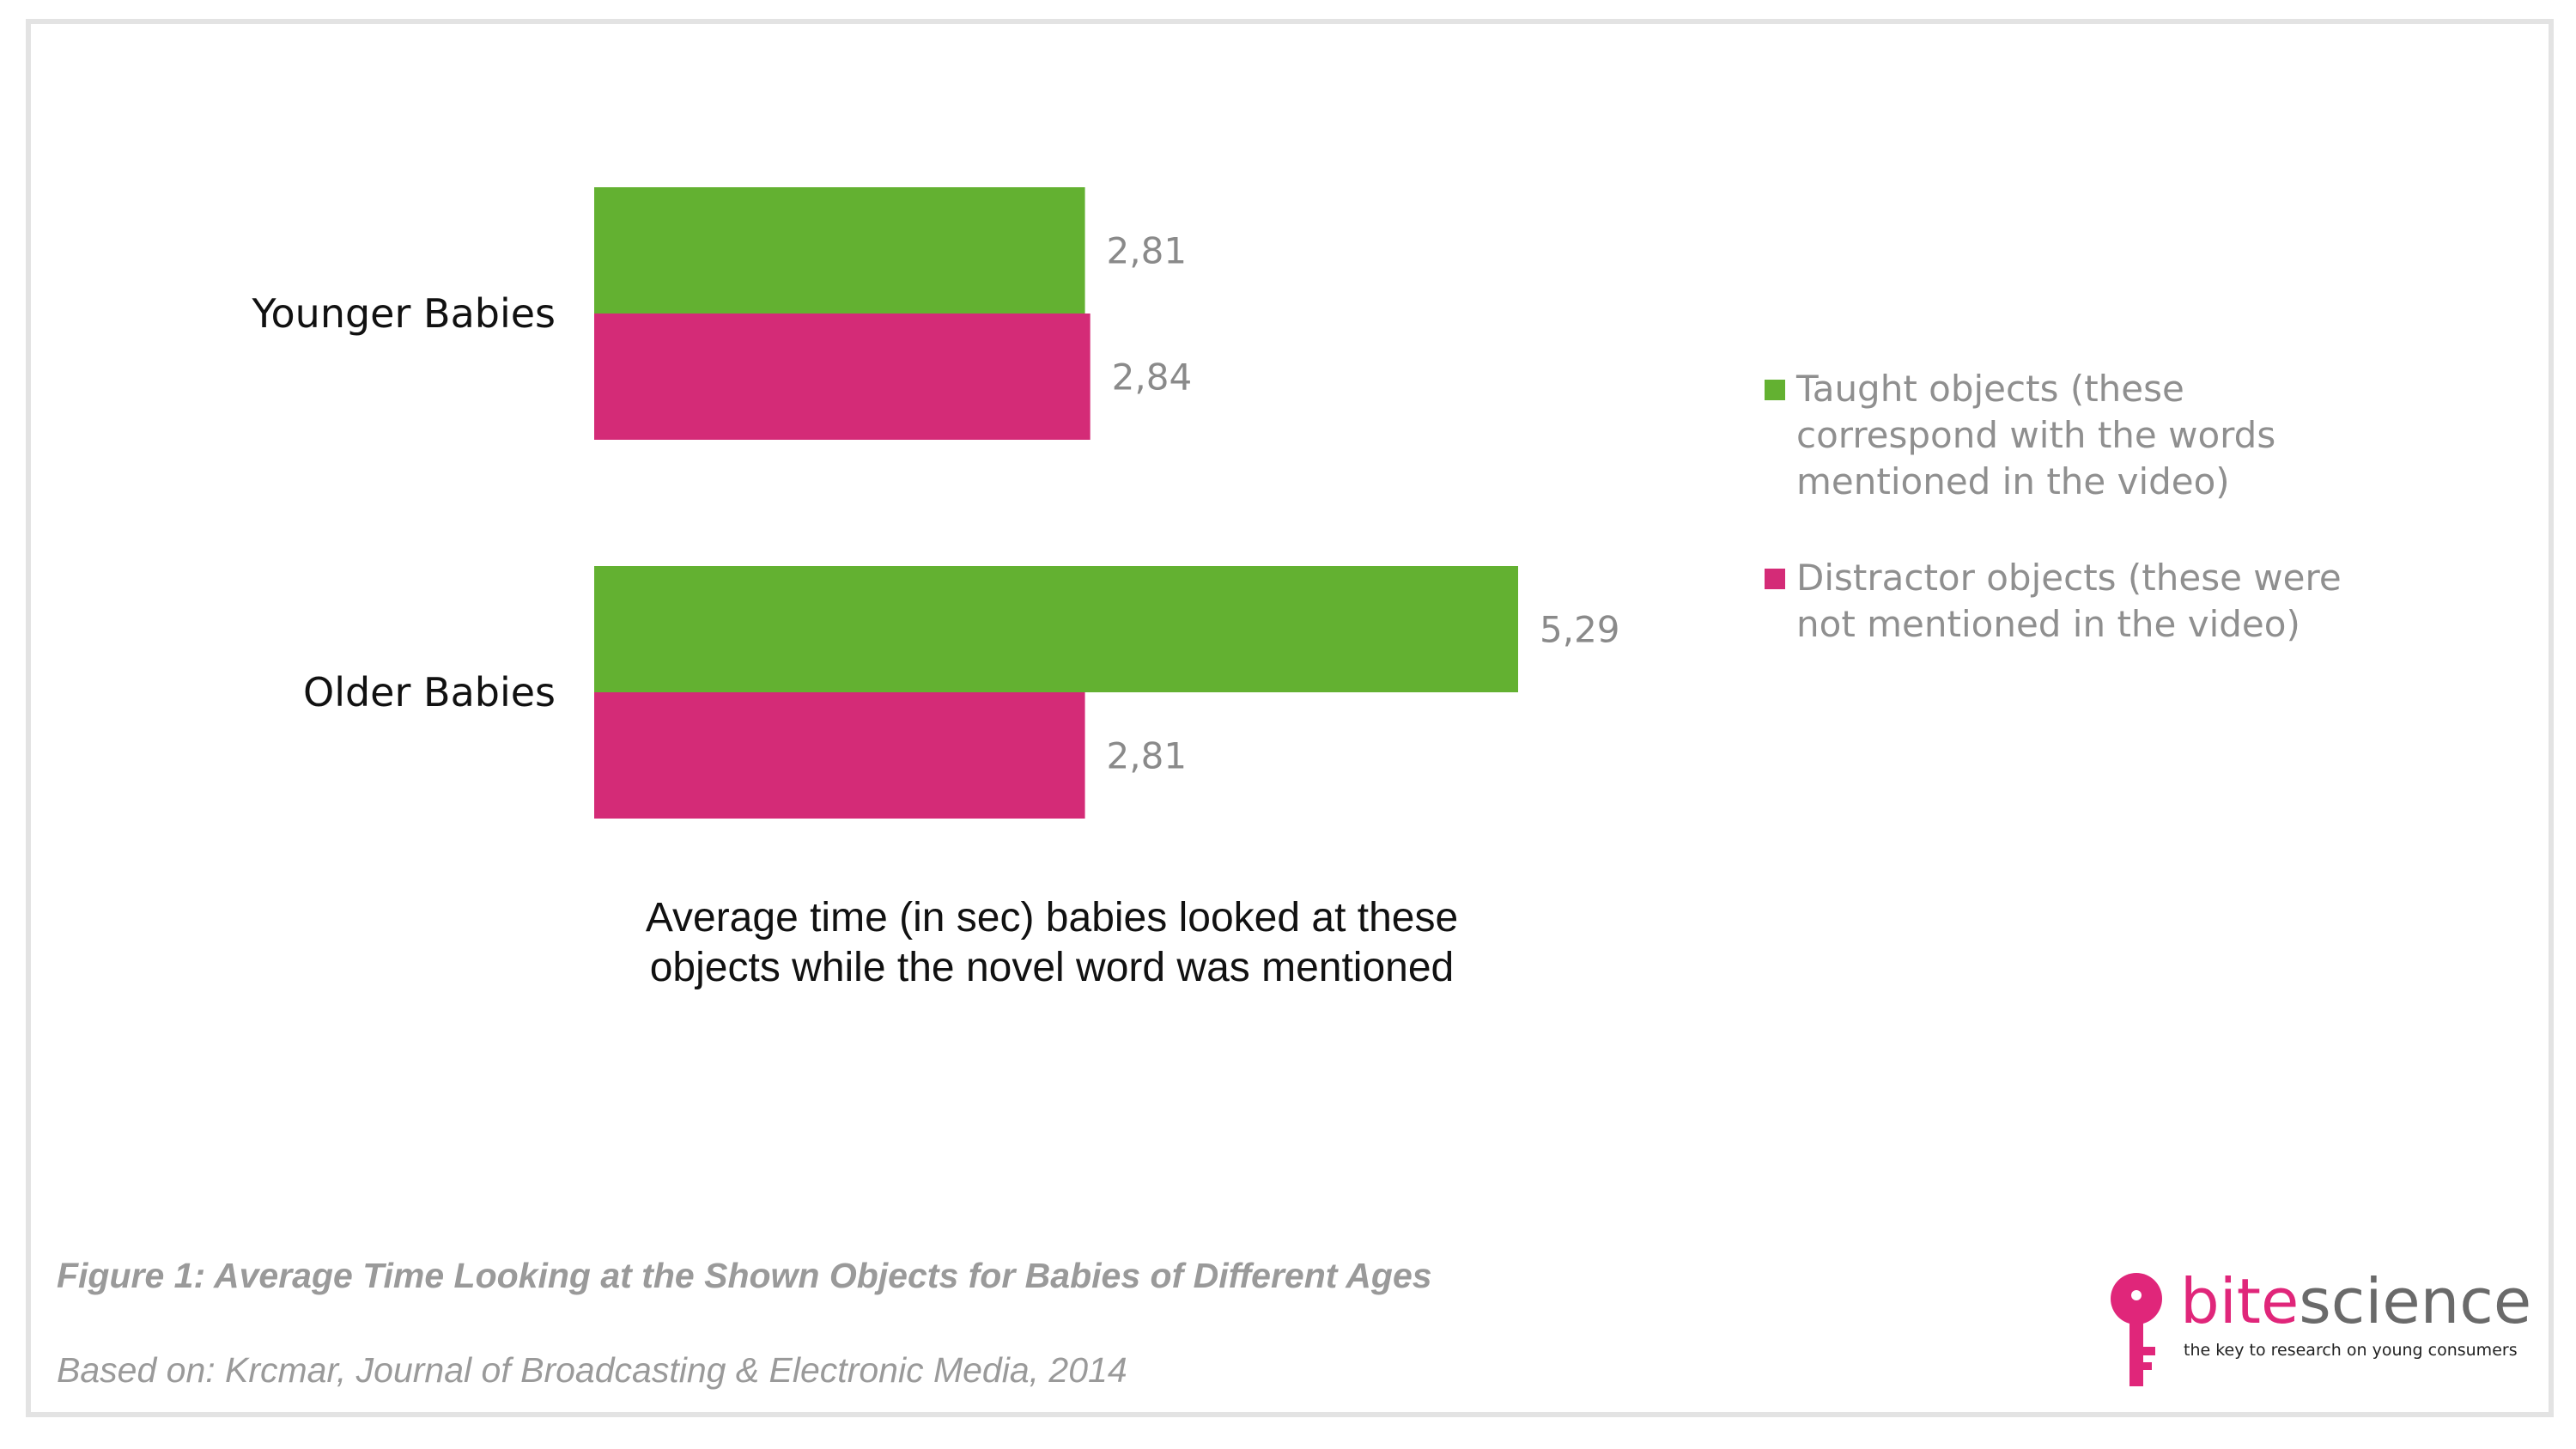 The height and width of the screenshot is (1449, 2576). I want to click on key-icon, so click(2136, 1329).